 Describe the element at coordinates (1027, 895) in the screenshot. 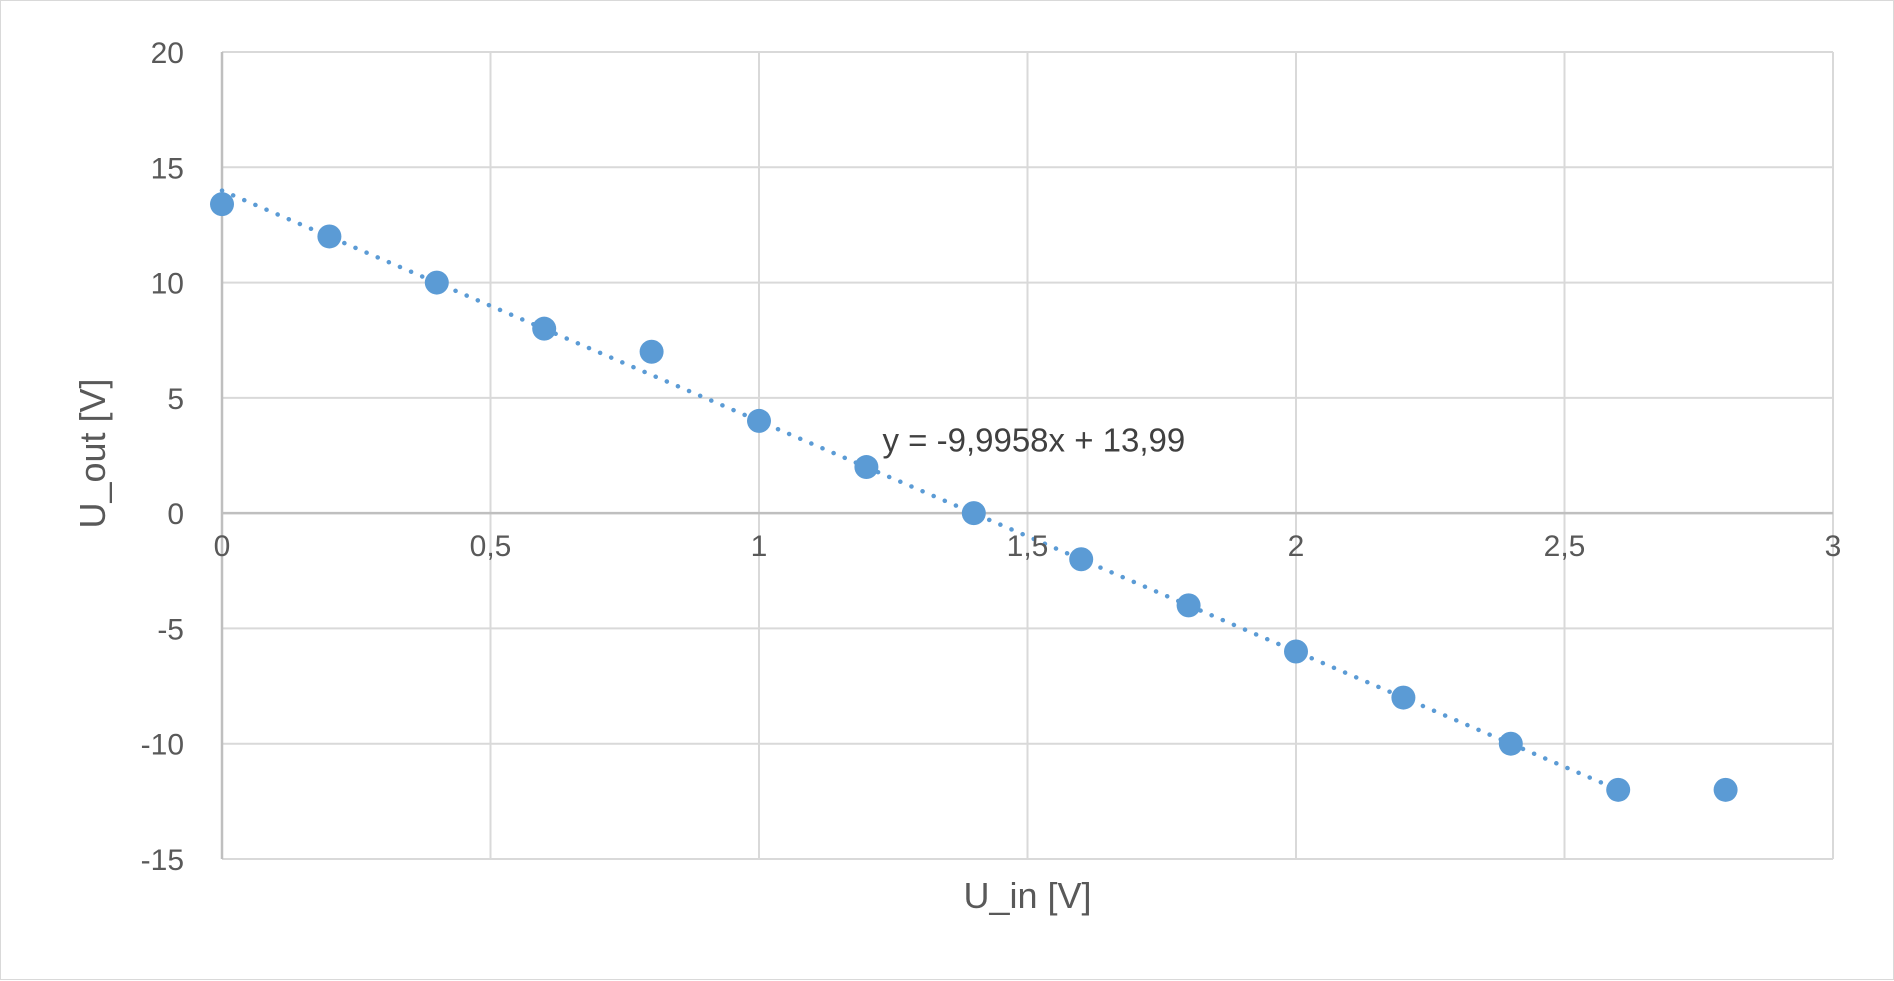

I see `x-axis-title: U_in [V]` at that location.